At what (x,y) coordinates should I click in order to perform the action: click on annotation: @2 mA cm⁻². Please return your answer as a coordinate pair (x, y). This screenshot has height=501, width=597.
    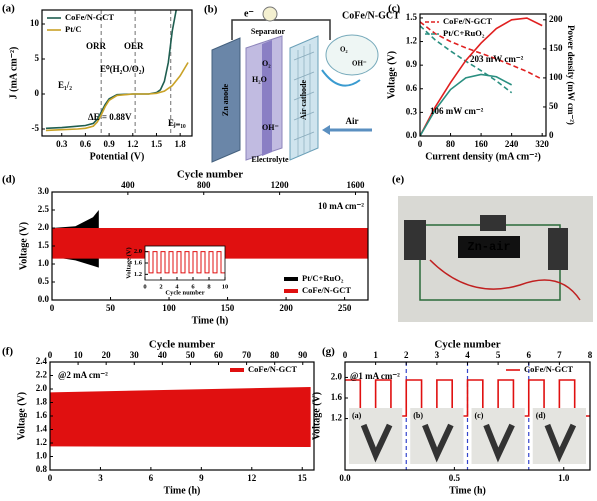
    Looking at the image, I should click on (83, 375).